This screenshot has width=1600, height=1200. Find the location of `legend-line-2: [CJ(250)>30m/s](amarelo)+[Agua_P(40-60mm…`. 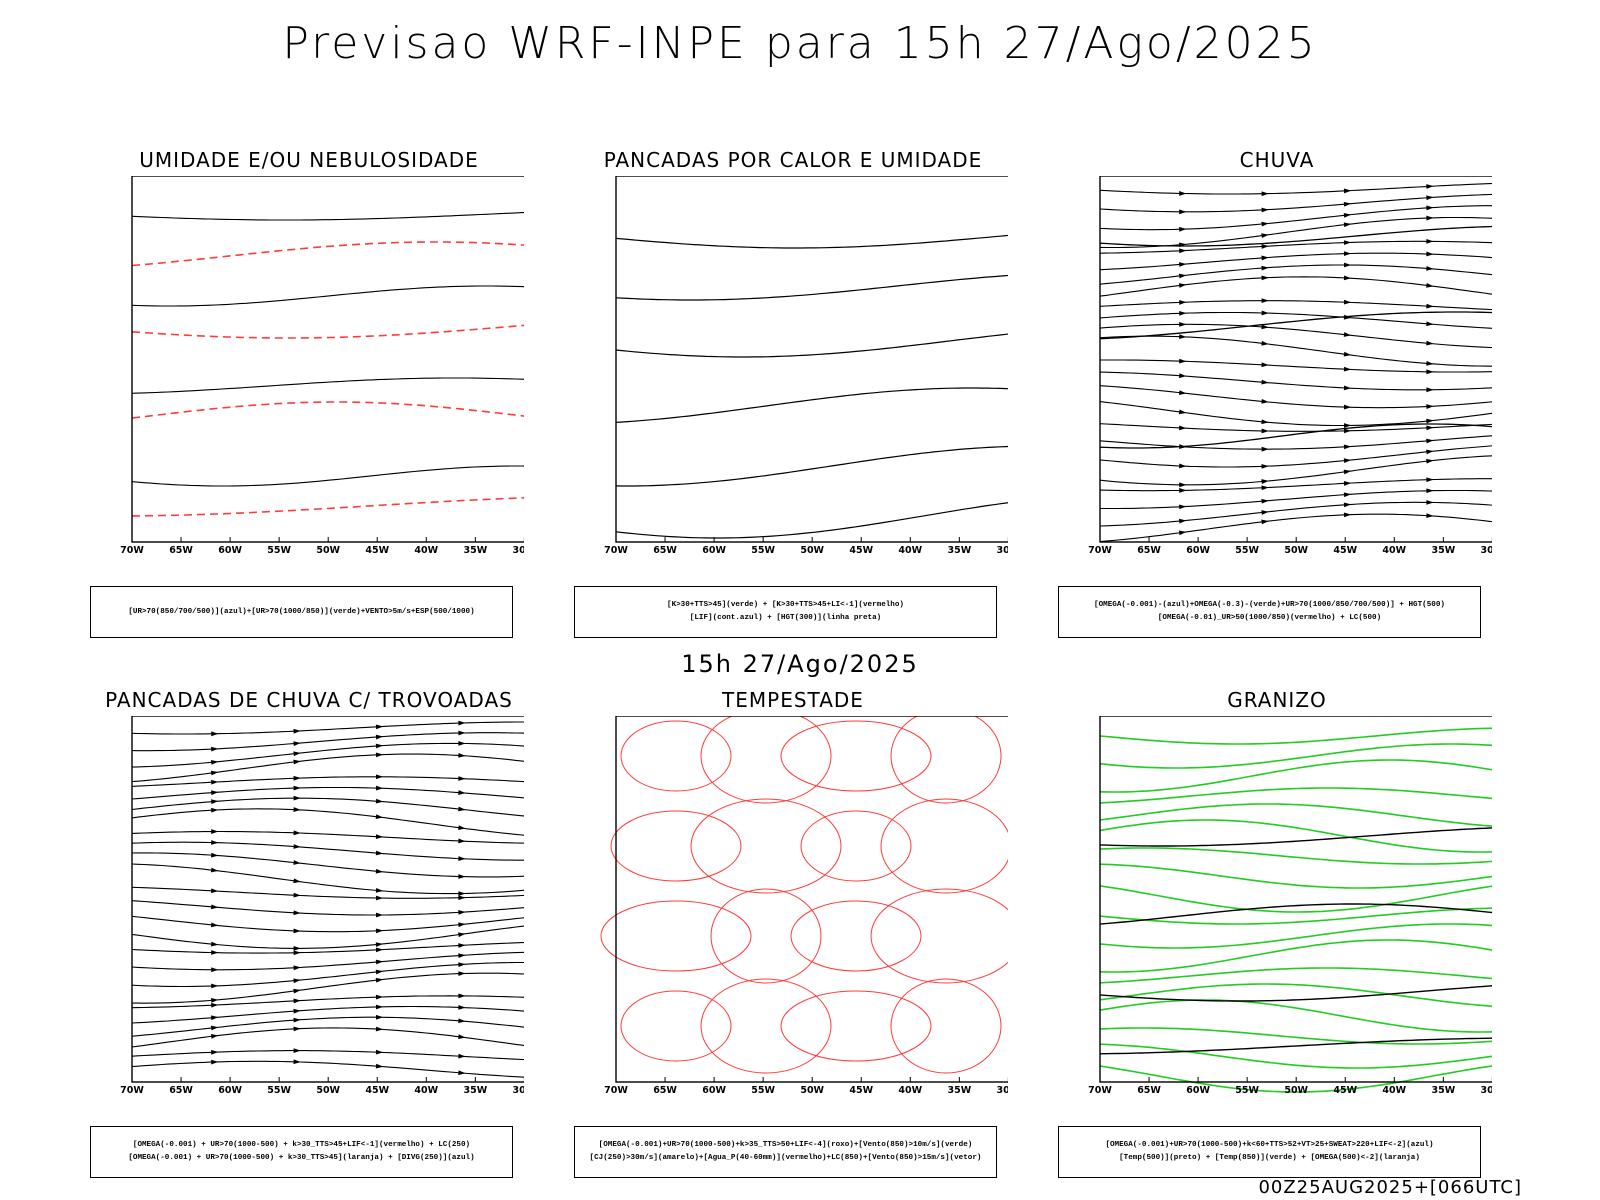

legend-line-2: [CJ(250)>30m/s](amarelo)+[Agua_P(40-60mm… is located at coordinates (785, 1158).